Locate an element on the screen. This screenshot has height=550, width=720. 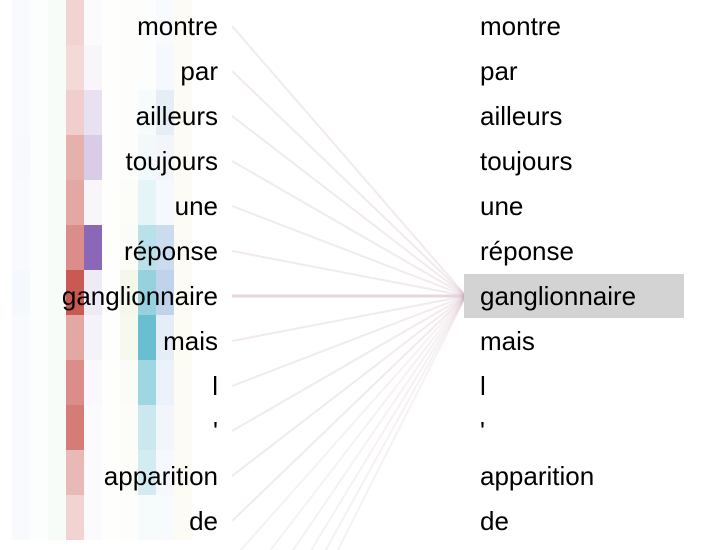
left-token: de is located at coordinates (203, 521).